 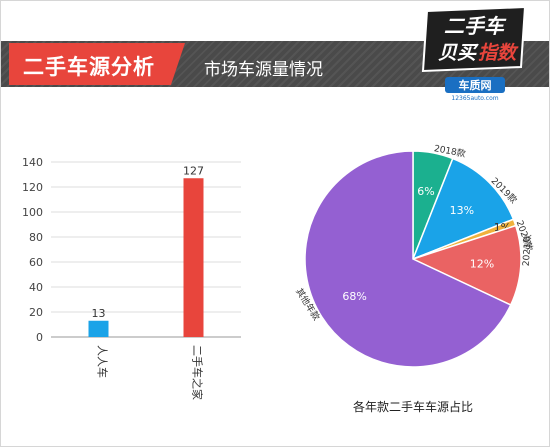 I want to click on pie-percent-label: 13%, so click(x=462, y=210).